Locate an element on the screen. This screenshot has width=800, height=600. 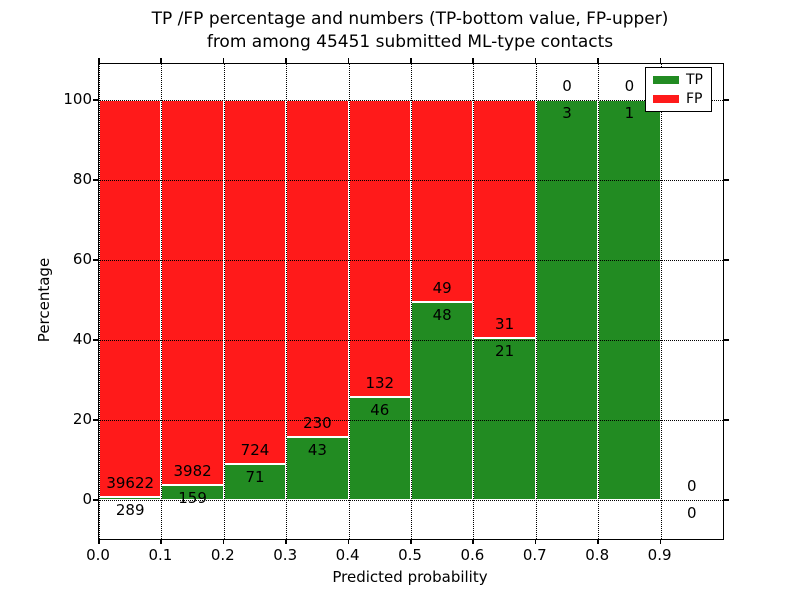
y-tick-label-0: 0 is located at coordinates (87, 499).